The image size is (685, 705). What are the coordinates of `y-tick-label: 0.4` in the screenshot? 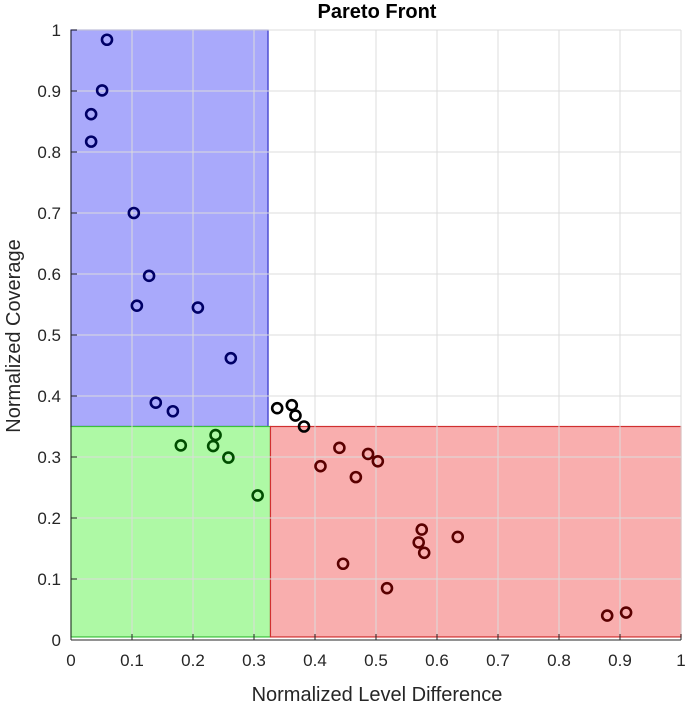 It's located at (49, 396).